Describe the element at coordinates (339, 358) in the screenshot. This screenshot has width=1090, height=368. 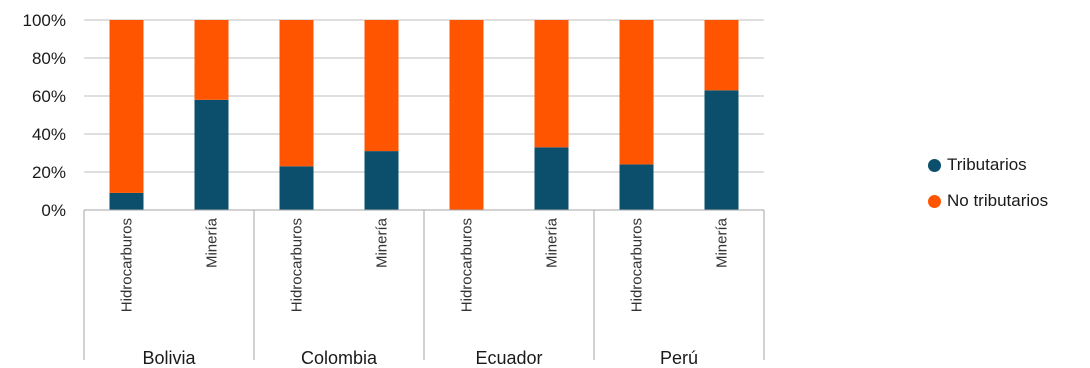
I see `x-group-label: Colombia` at that location.